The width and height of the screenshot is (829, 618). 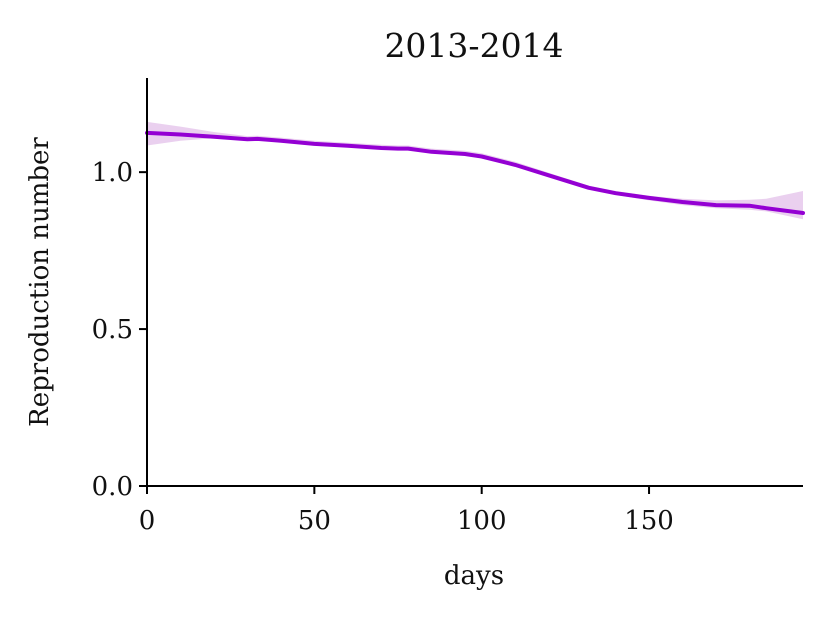 I want to click on x-tick-label: 150, so click(x=649, y=521).